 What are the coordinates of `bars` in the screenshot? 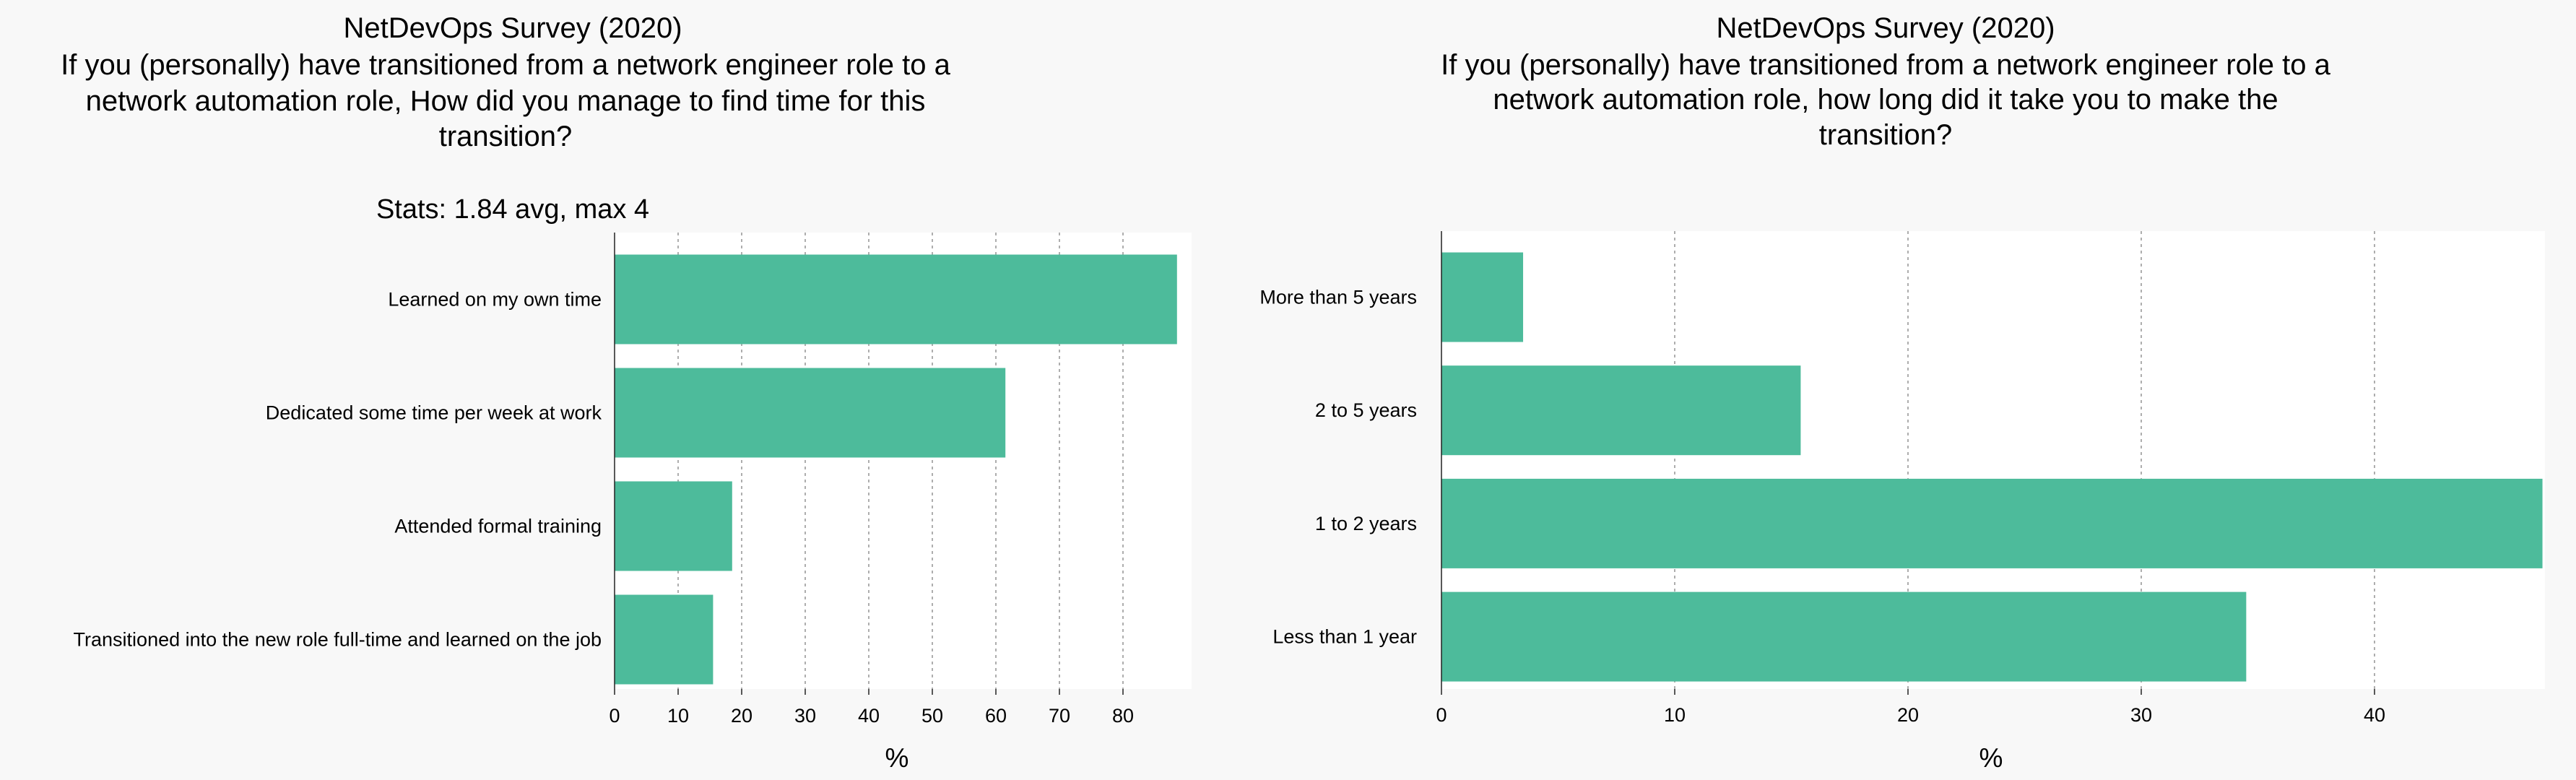 It's located at (896, 469).